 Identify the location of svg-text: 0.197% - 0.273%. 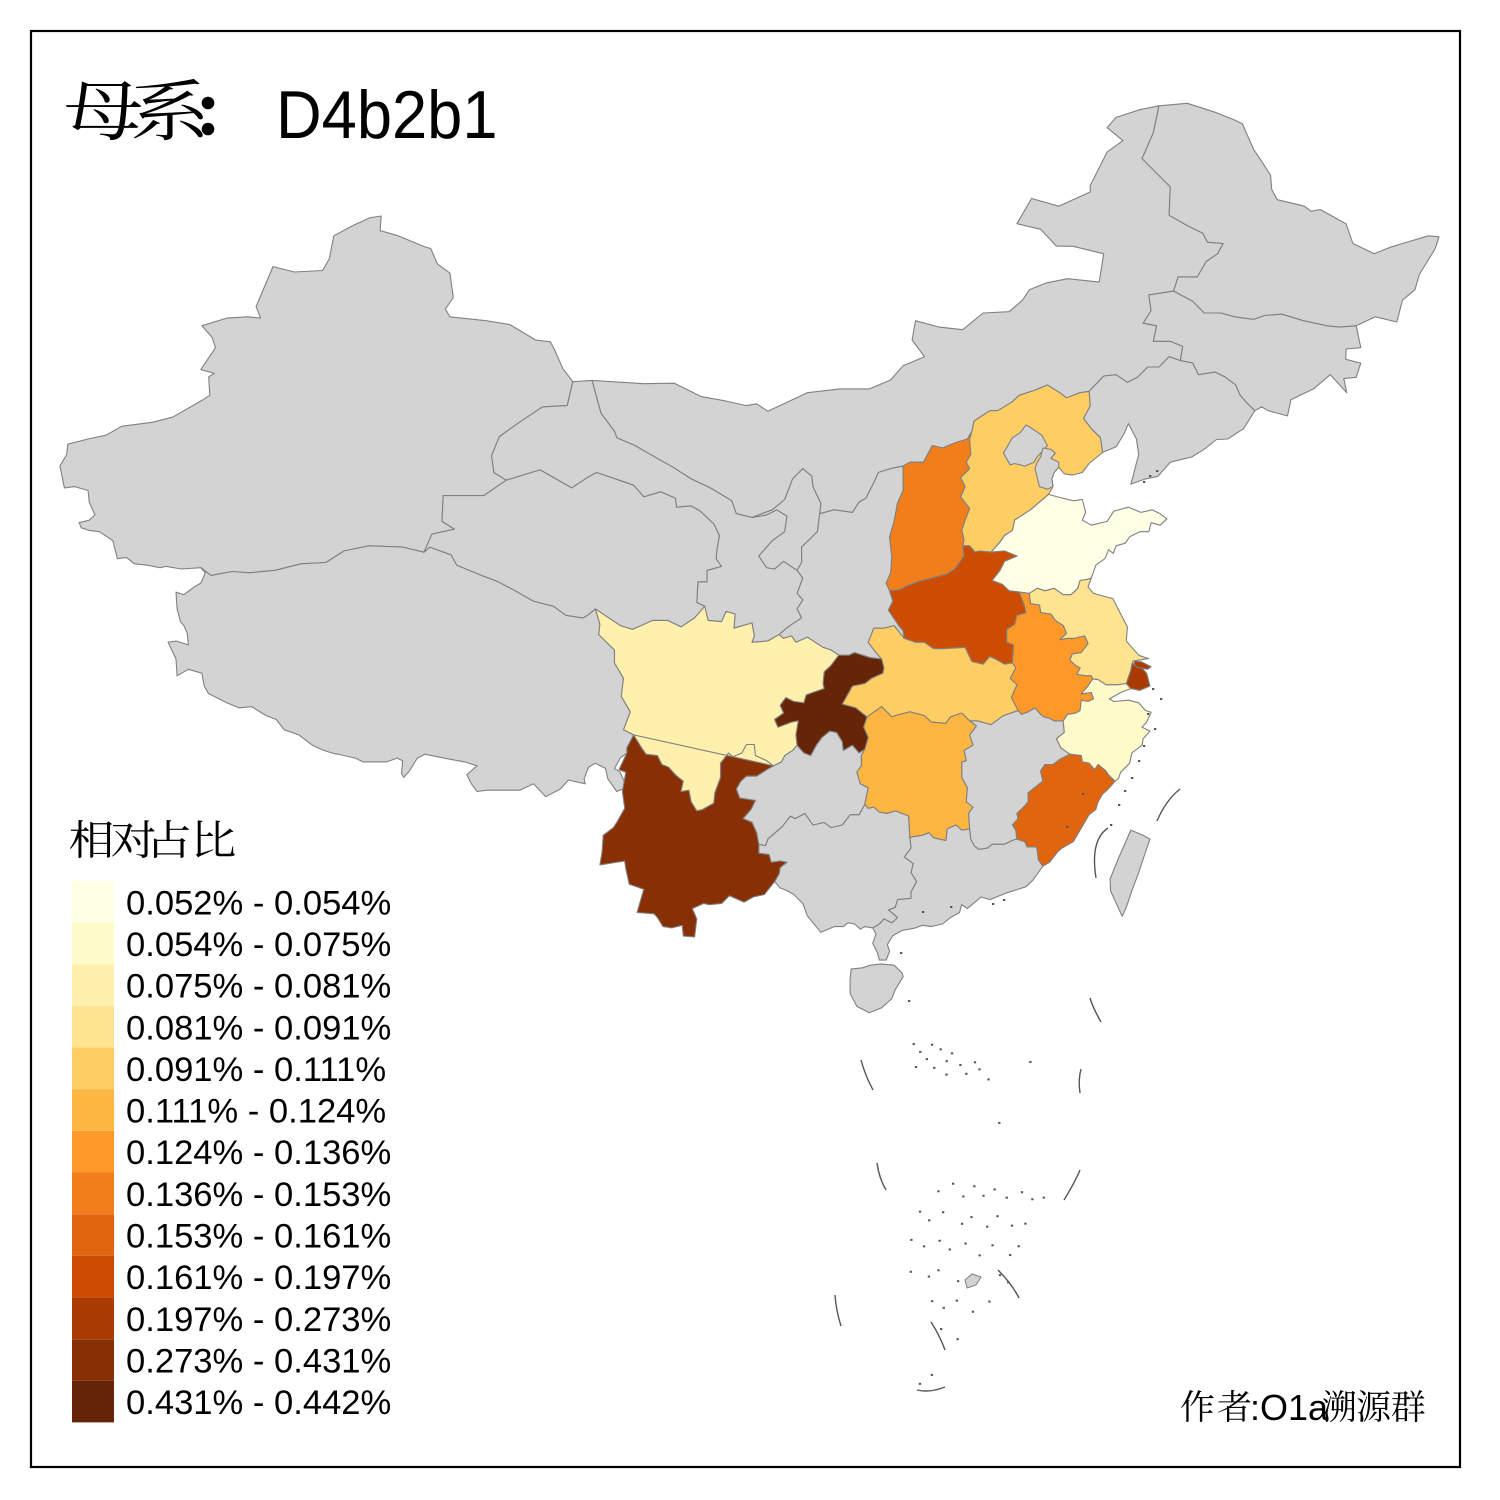
(258, 1320).